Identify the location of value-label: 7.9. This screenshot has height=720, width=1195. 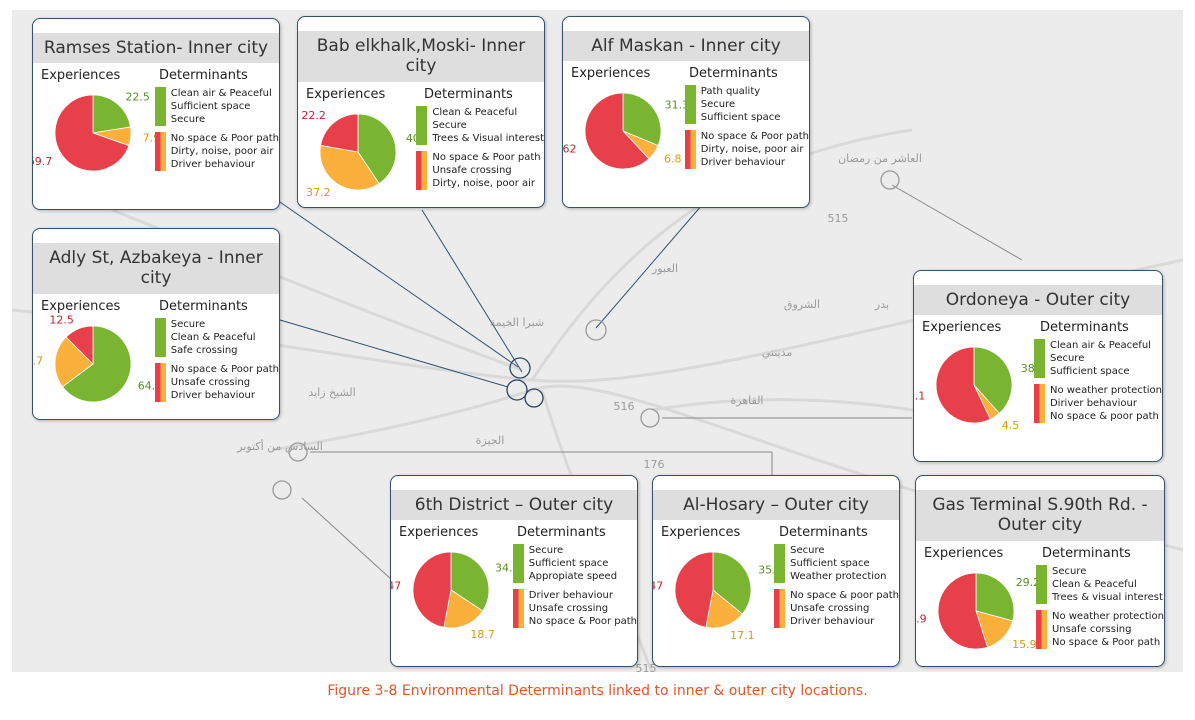
(149, 138).